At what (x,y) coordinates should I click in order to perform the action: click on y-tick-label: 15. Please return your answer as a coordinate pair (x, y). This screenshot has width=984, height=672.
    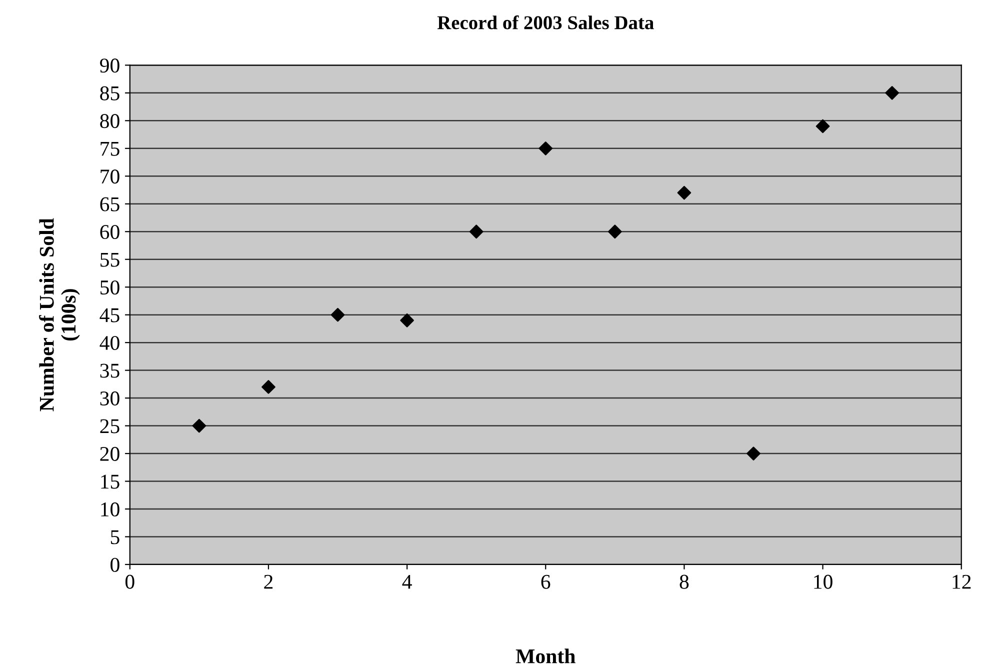
    Looking at the image, I should click on (110, 481).